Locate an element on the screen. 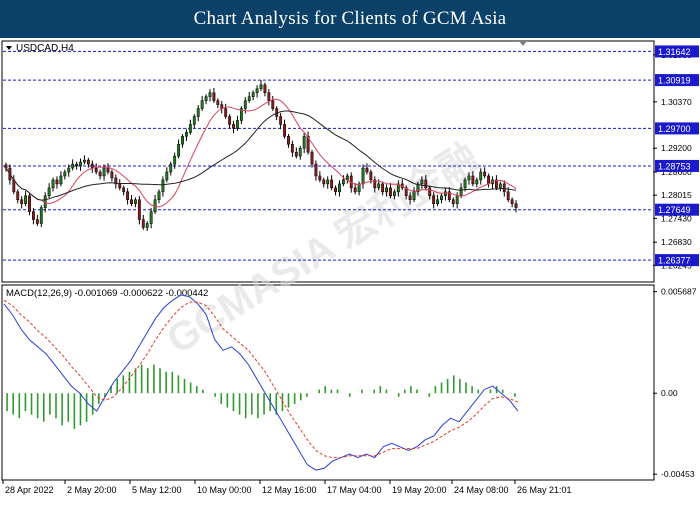 The height and width of the screenshot is (505, 700). level-tag-label: 1.26377 is located at coordinates (674, 261).